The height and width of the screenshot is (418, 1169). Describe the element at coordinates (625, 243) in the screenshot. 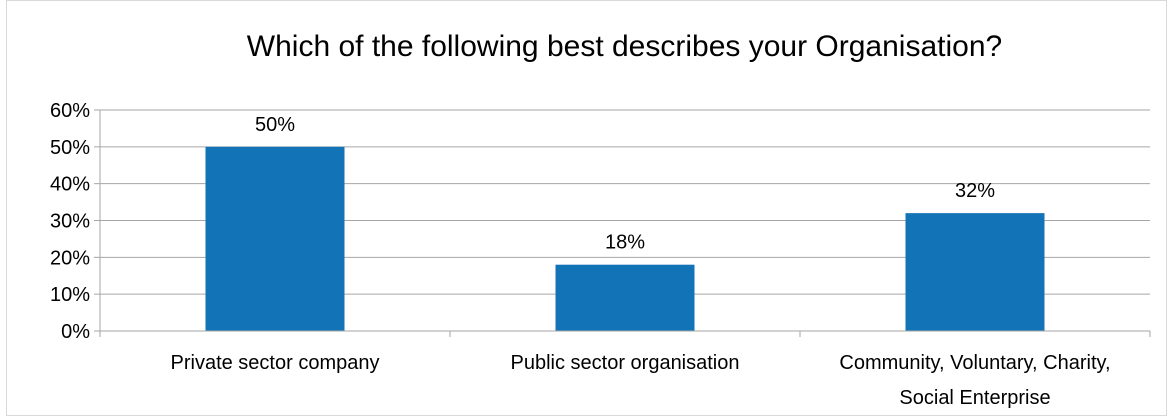

I see `data-label: 18%` at that location.